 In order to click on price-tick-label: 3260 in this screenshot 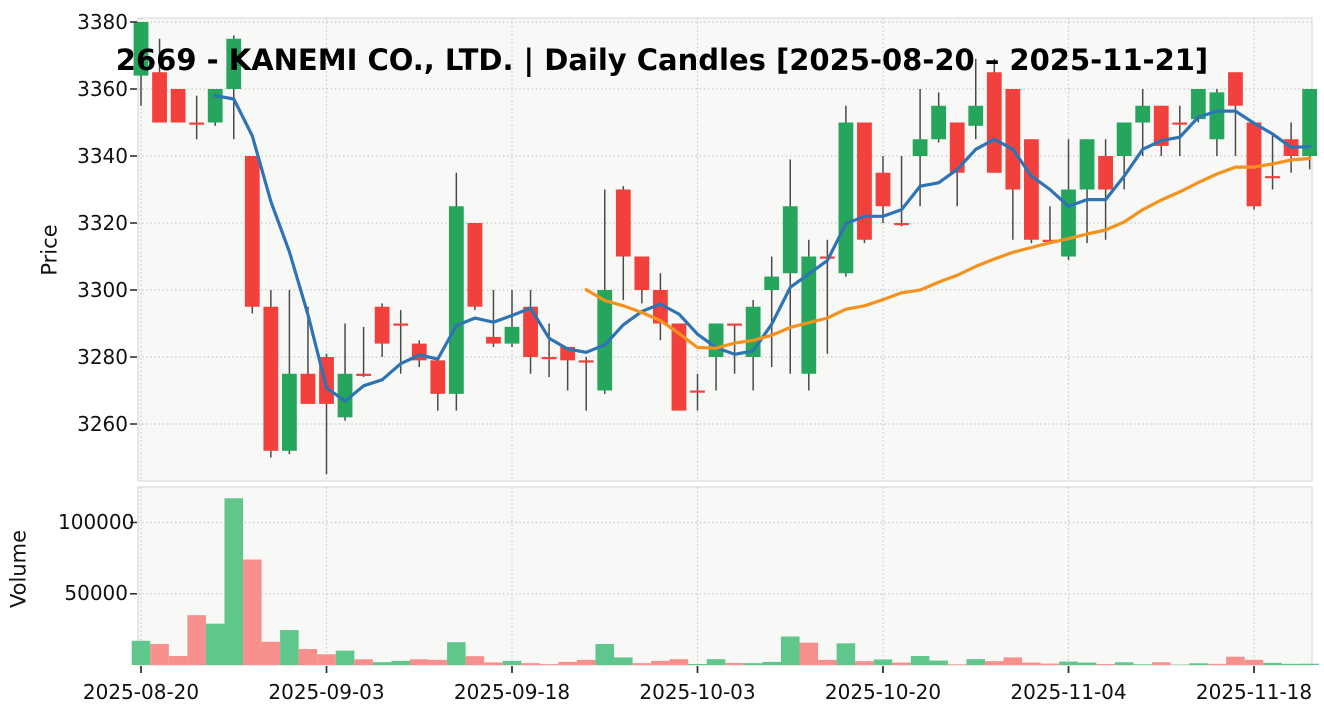, I will do `click(102, 423)`.